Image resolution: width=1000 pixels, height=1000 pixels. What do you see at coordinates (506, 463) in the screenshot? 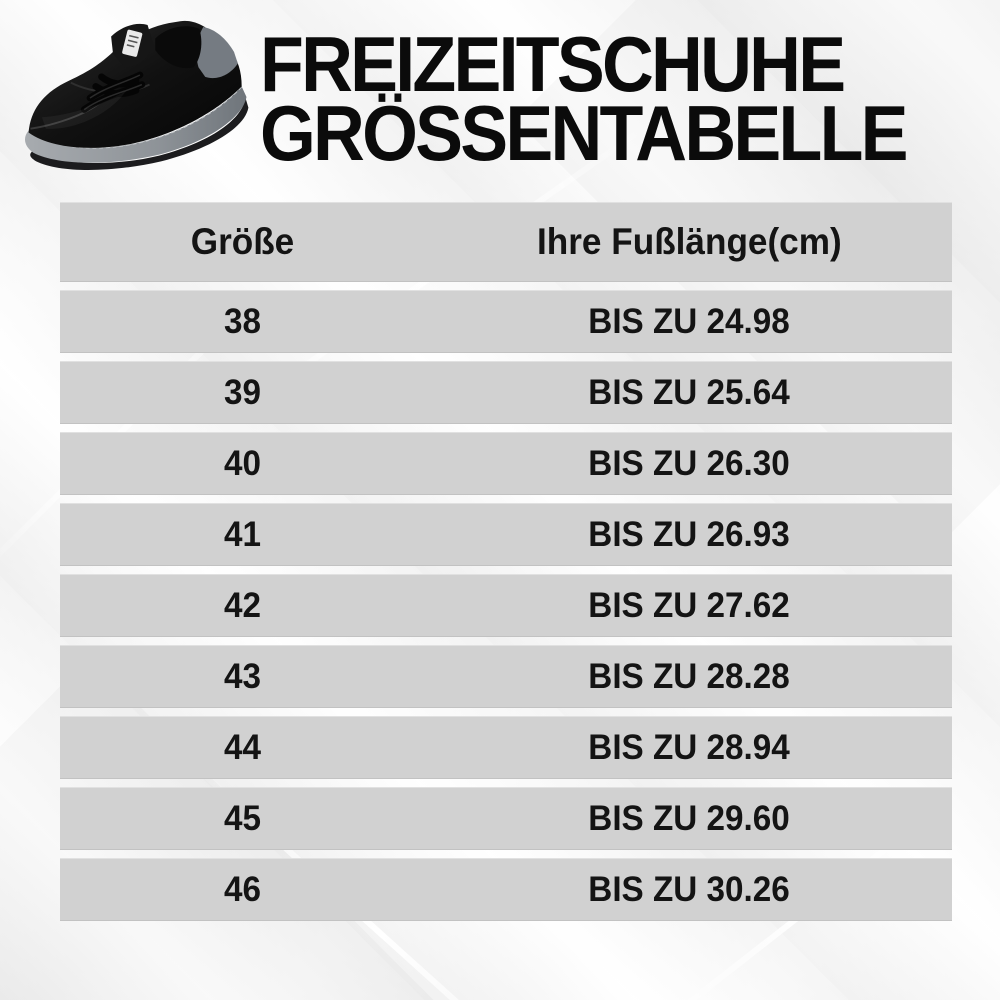
I see `table-row: 40 BIS ZU 26.30` at bounding box center [506, 463].